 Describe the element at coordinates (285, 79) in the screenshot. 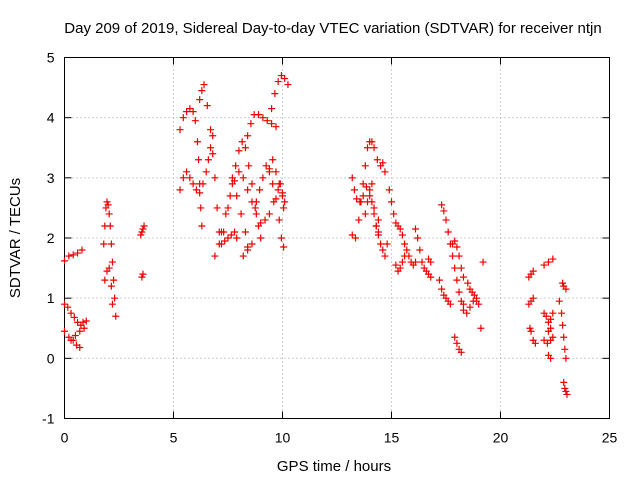

I see `data-point-seg17` at that location.